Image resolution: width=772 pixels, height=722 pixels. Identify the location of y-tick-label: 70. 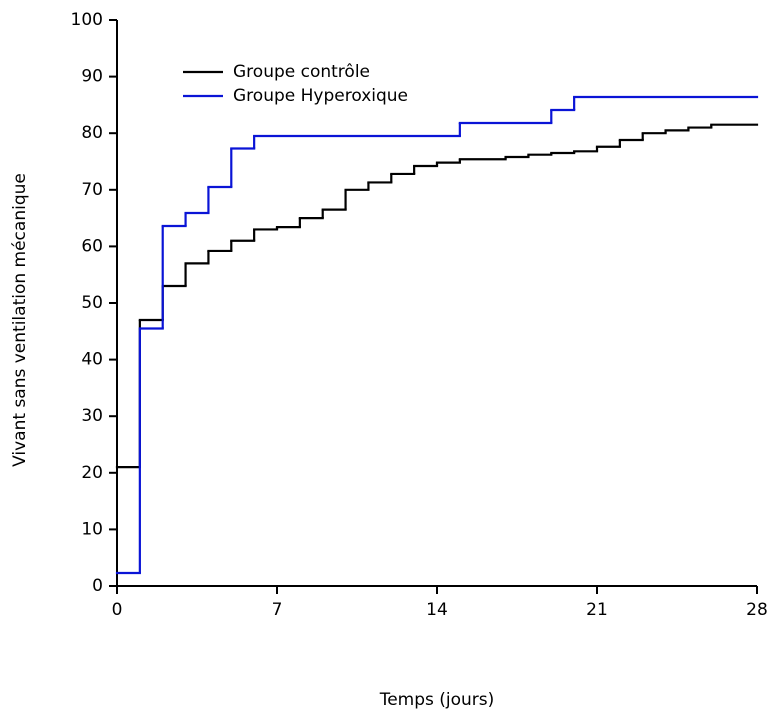
(92, 190).